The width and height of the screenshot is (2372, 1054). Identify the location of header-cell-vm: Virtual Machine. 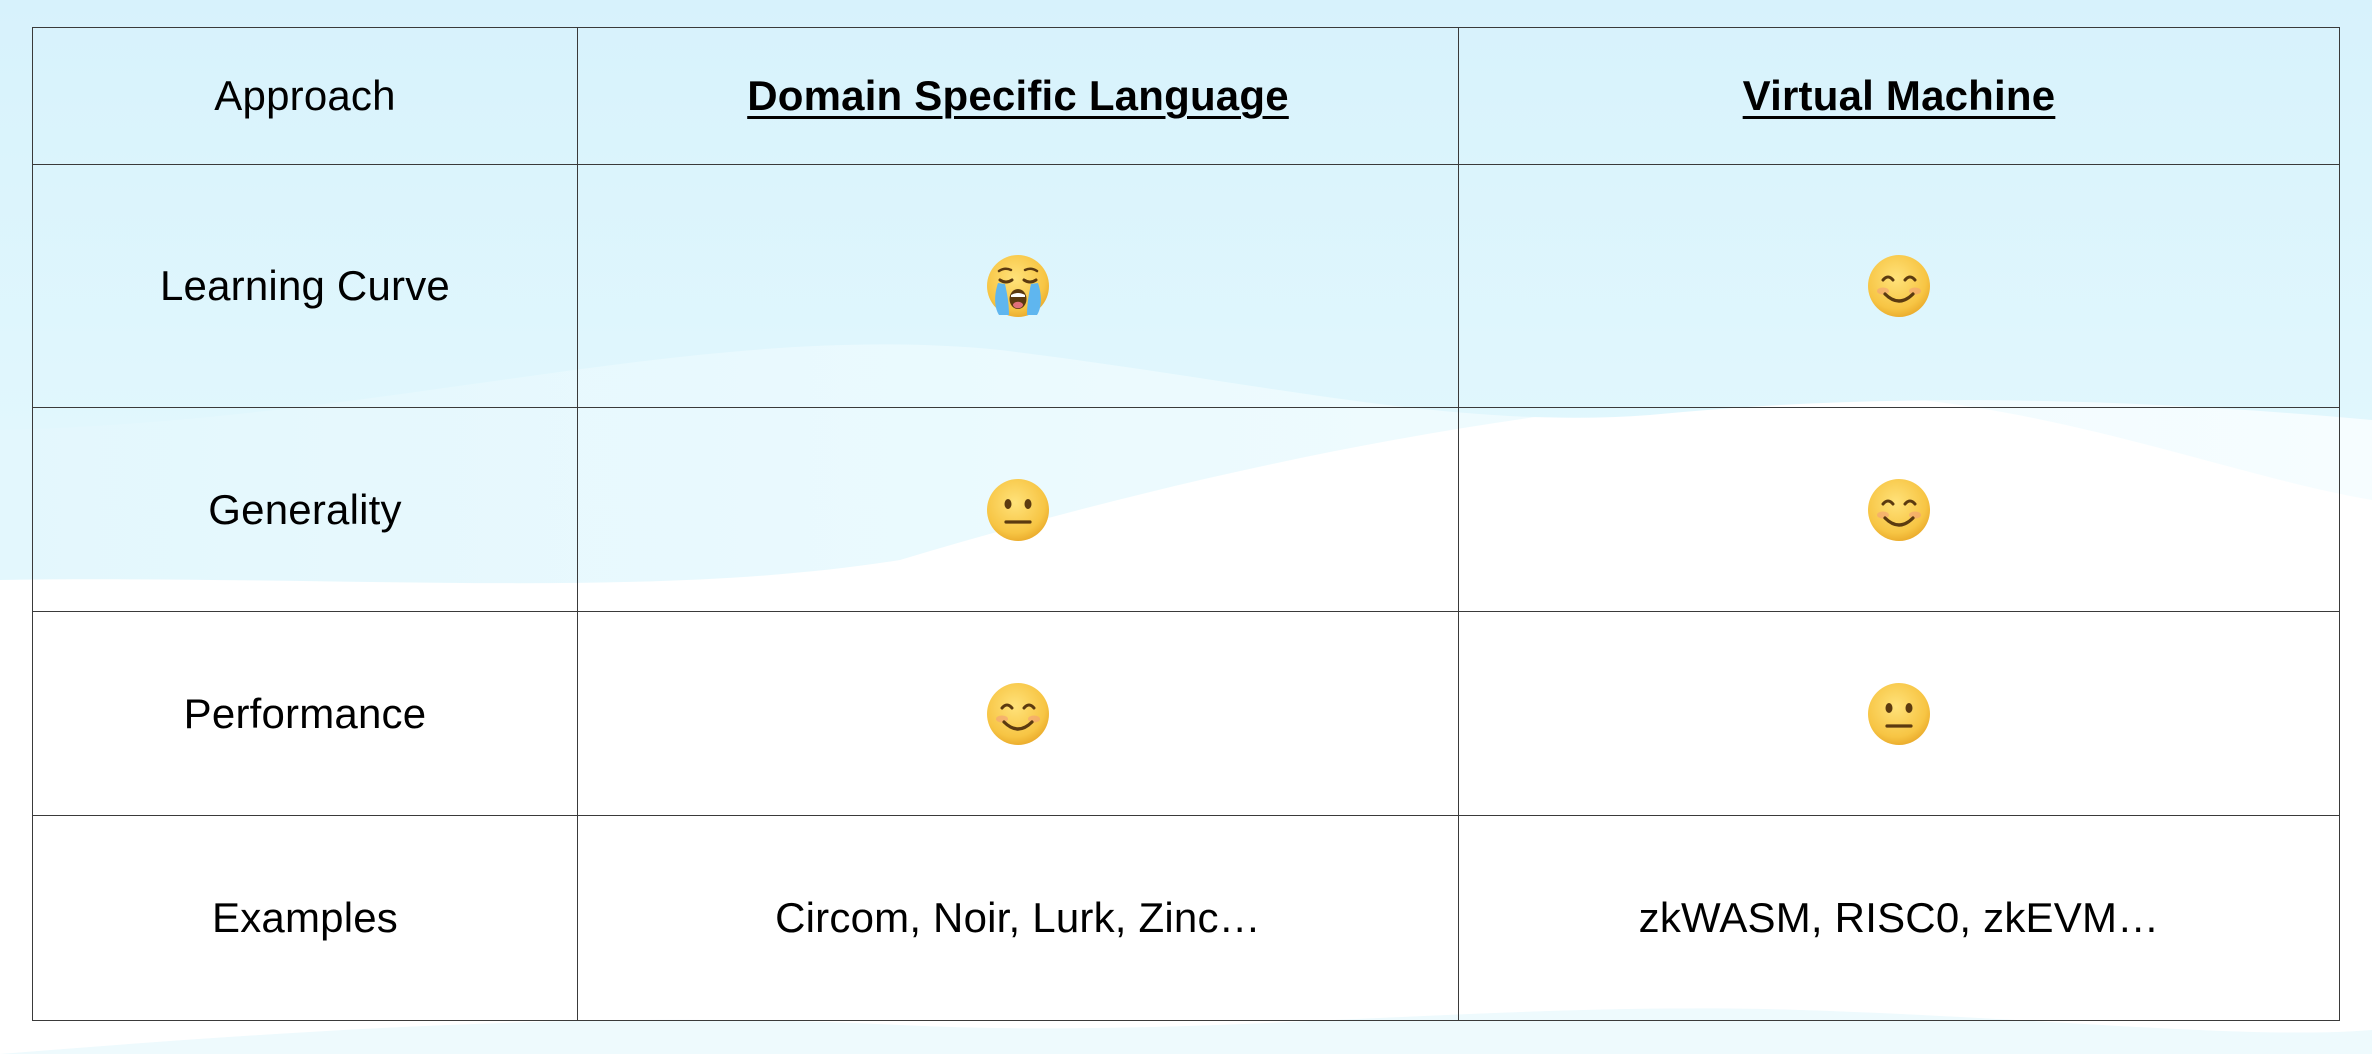
(1899, 96).